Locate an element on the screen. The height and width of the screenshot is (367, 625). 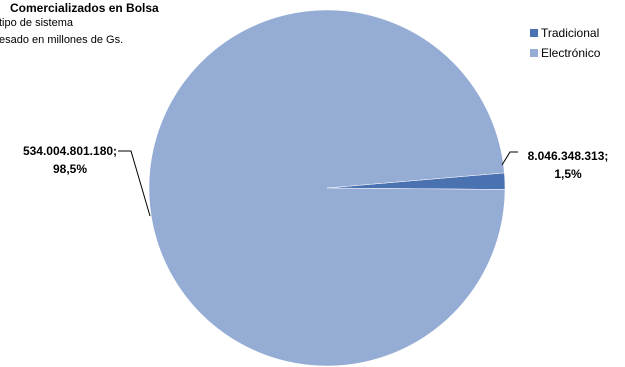
data-label-tradicional-percent: 1,5% is located at coordinates (568, 174).